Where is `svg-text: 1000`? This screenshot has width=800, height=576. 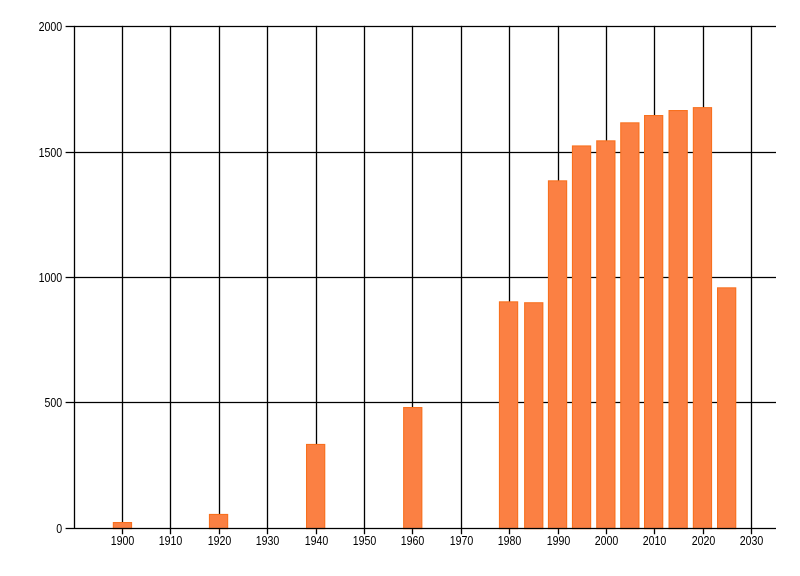
svg-text: 1000 is located at coordinates (51, 277).